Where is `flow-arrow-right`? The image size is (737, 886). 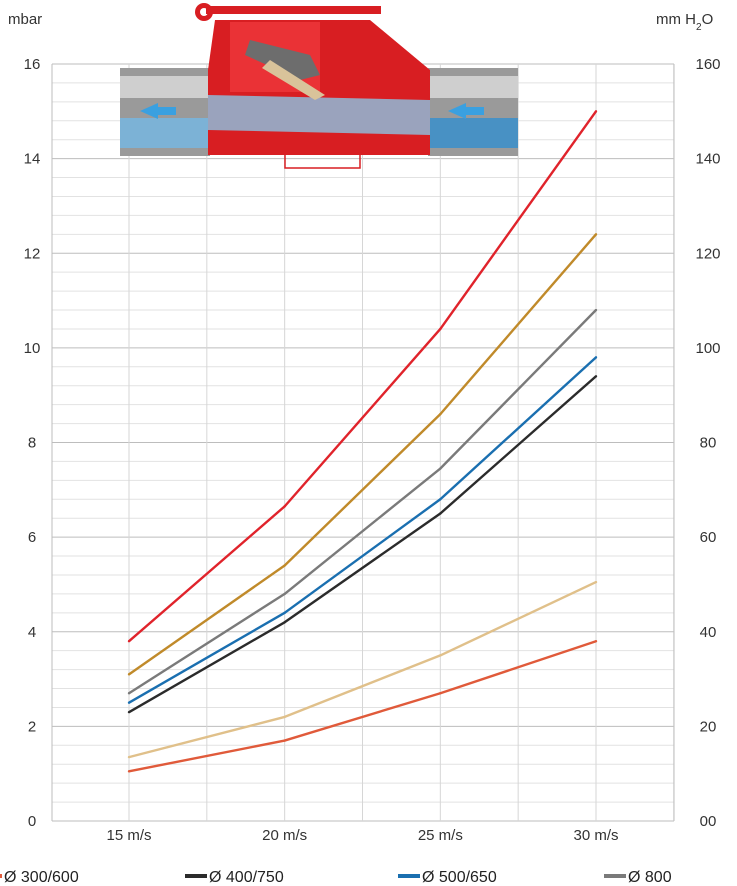
flow-arrow-right is located at coordinates (466, 111).